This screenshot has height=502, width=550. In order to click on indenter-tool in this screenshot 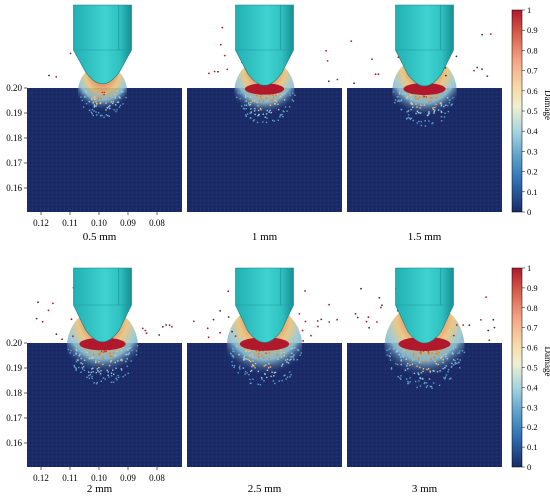, I will do `click(424, 45)`.